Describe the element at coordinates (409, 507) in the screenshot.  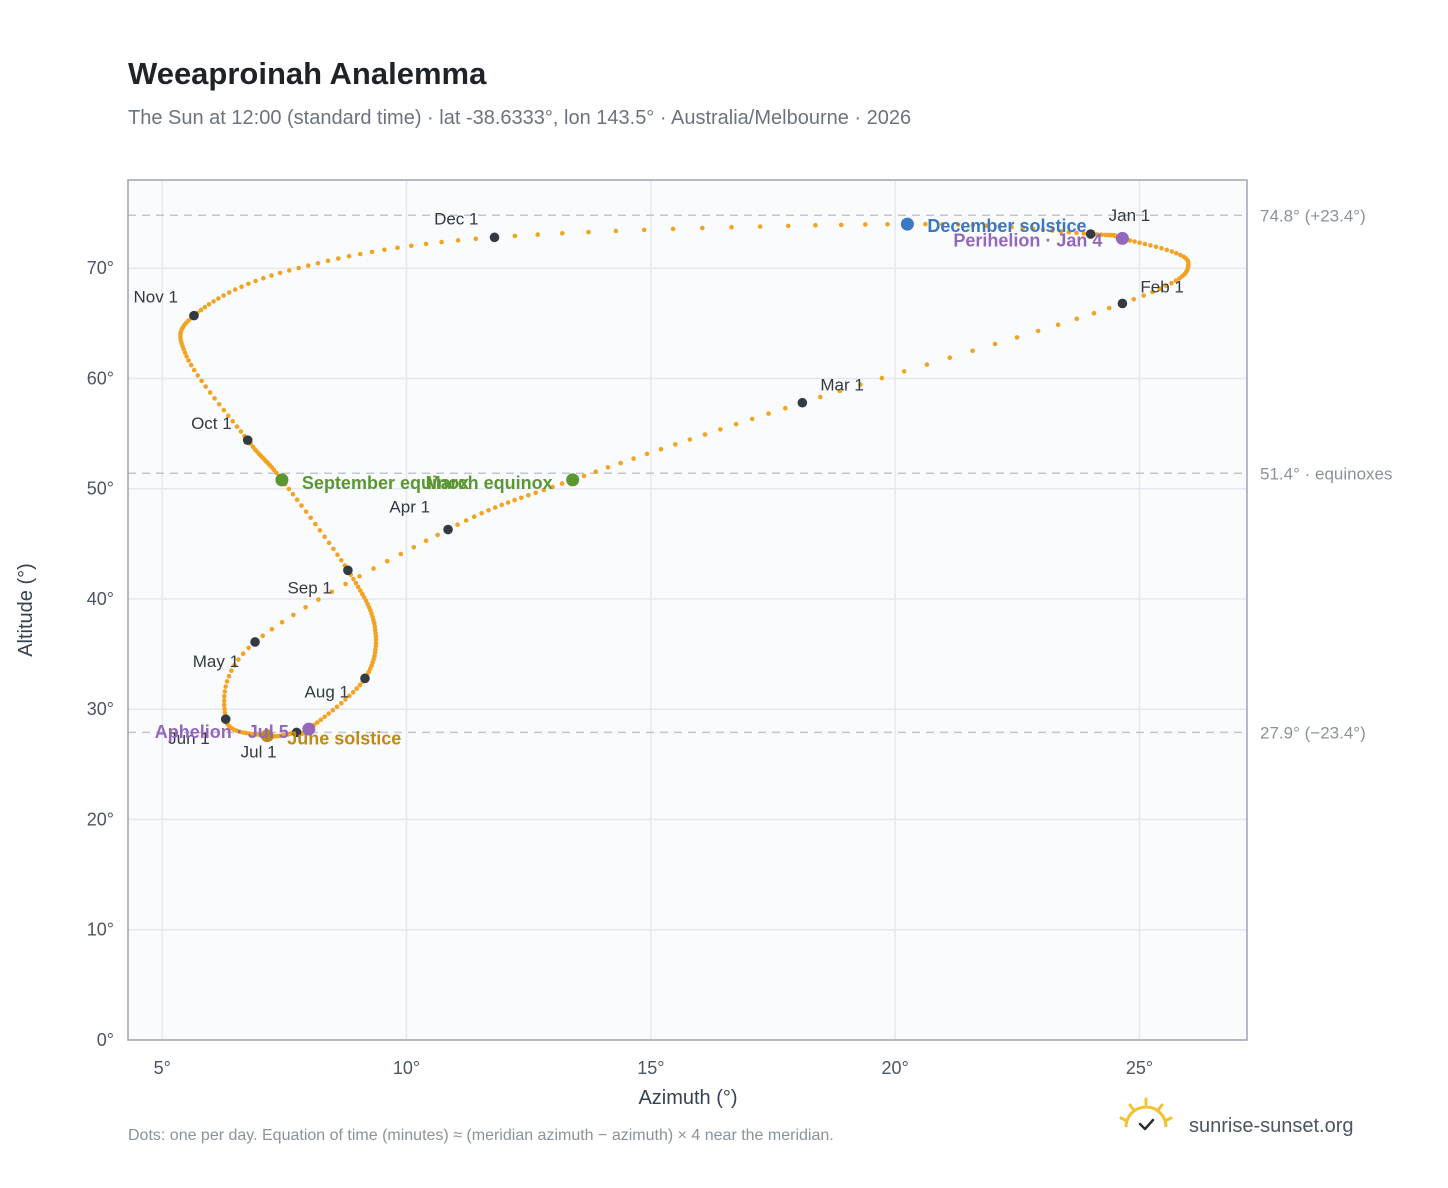
I see `month-label: Apr 1` at that location.